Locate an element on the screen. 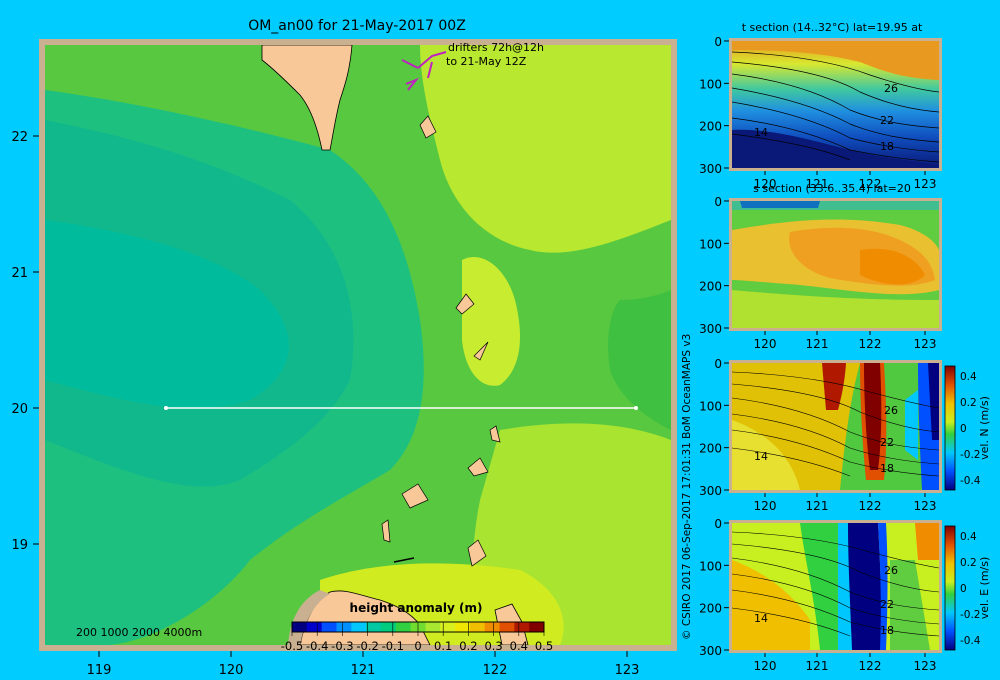 The image size is (1000, 680). anomaly-teal-core is located at coordinates (167, 314).